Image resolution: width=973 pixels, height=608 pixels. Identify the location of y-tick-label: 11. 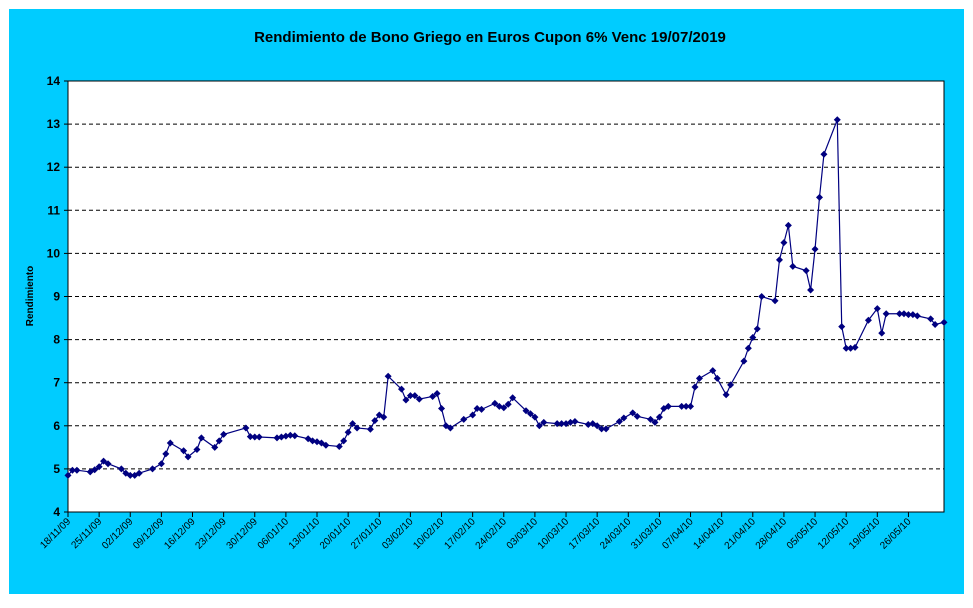
(53, 210).